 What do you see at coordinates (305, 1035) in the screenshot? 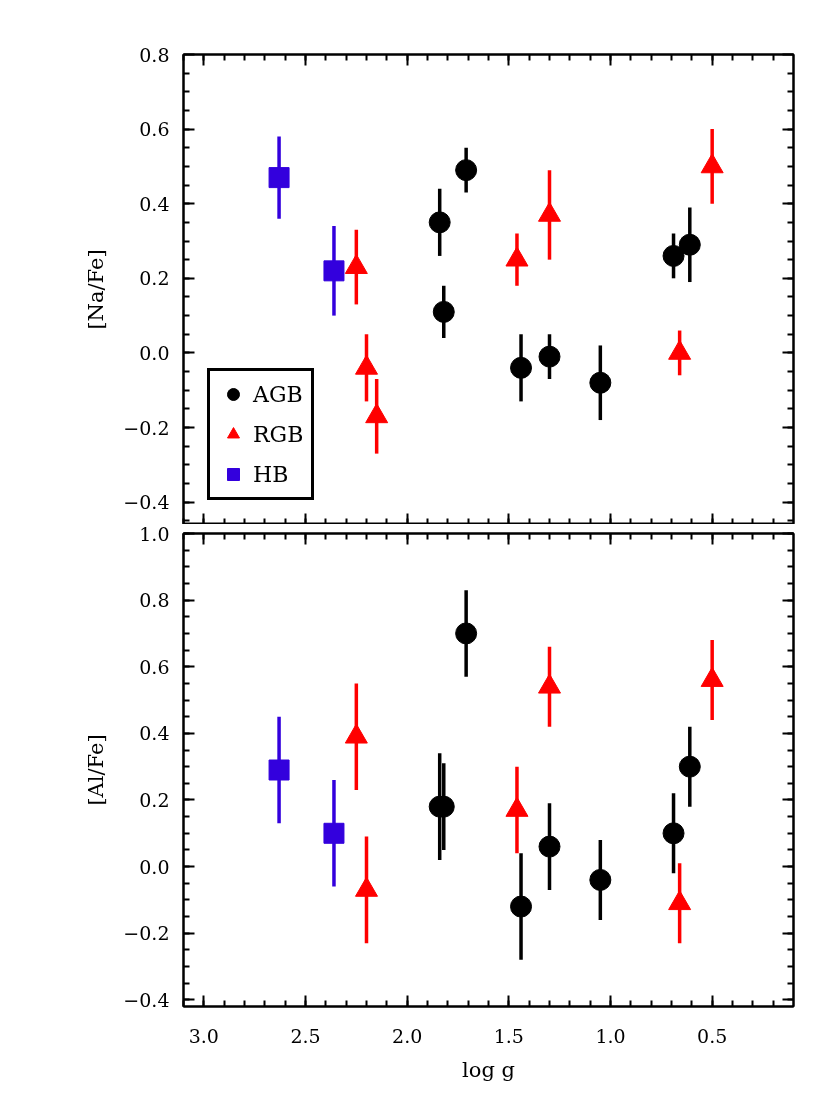
I see `x-tick-label: 2.5` at bounding box center [305, 1035].